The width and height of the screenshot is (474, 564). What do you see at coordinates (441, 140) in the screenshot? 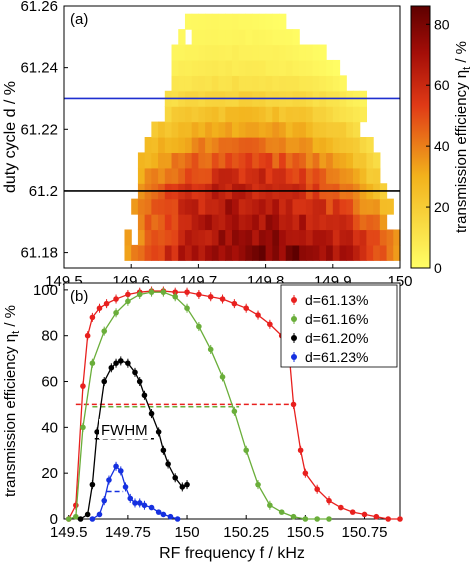
I see `colorbar: 0 20 40 60 80 transmission efficiency ηt / %` at bounding box center [441, 140].